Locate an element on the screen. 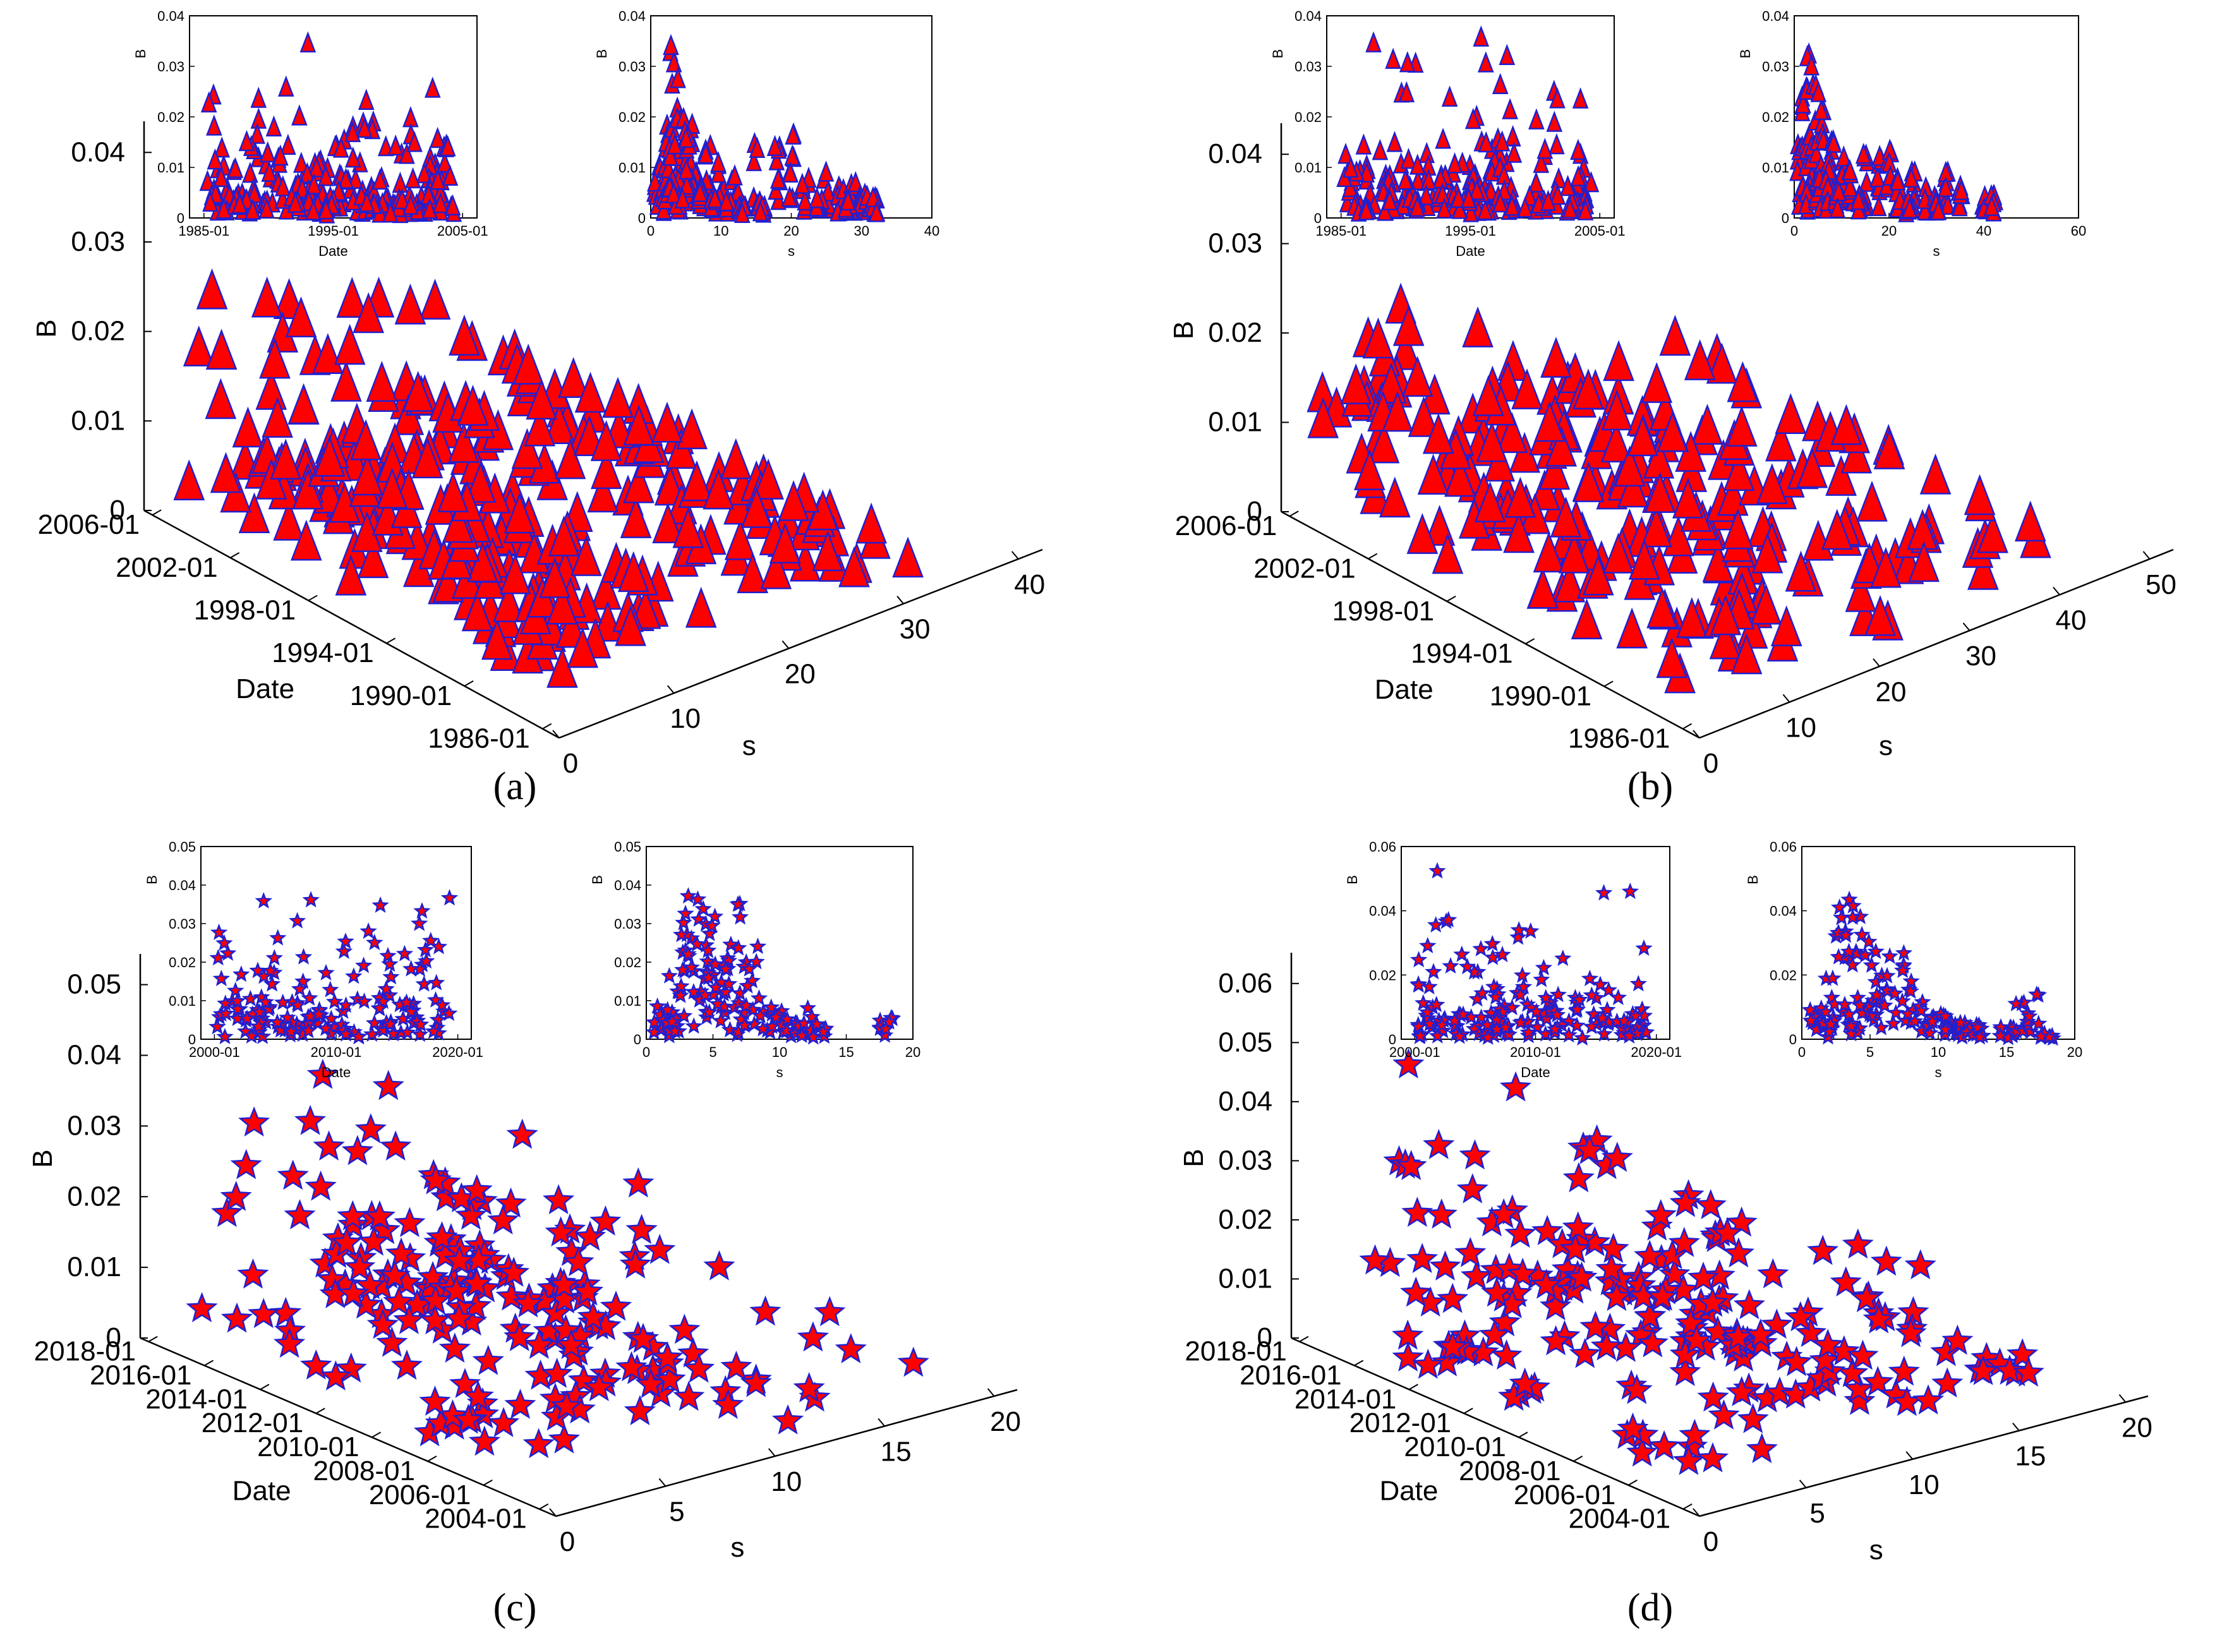 The width and height of the screenshot is (2215, 1652). b-tick-label: 0 is located at coordinates (117, 510).